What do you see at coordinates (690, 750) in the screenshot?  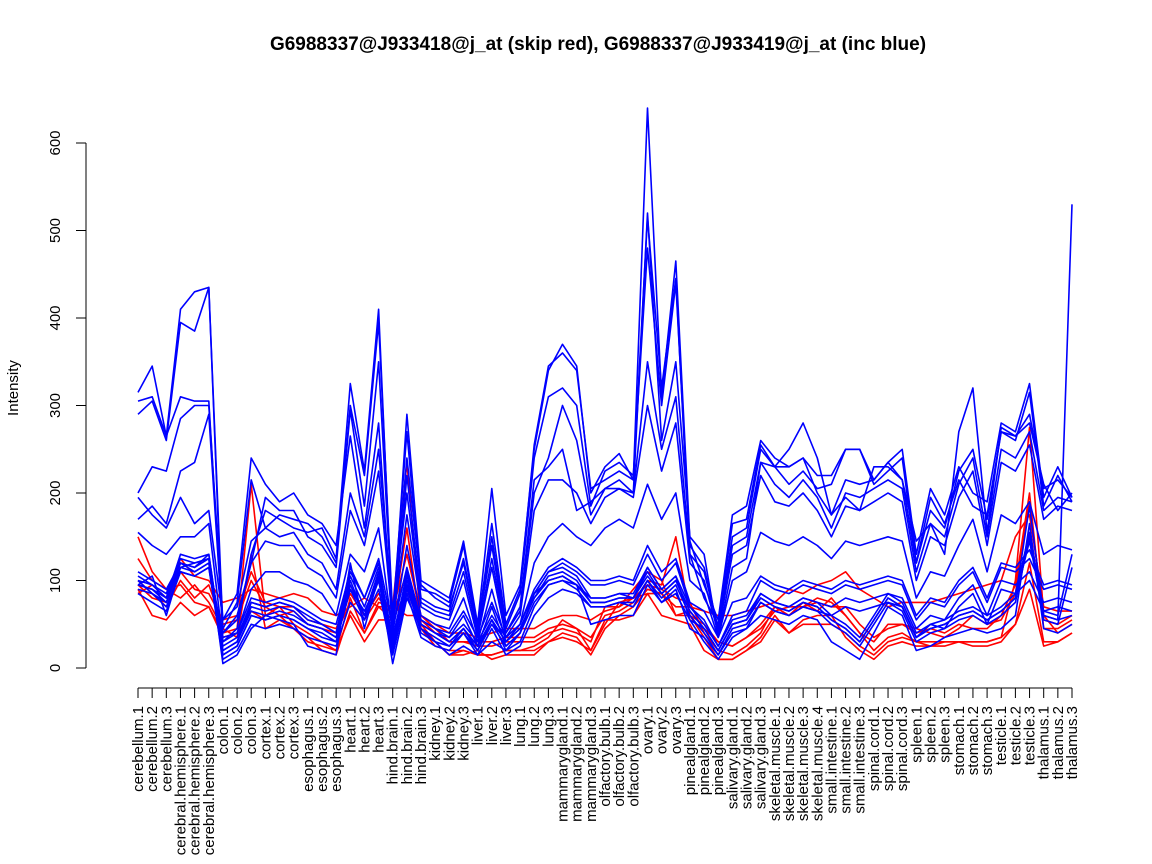 I see `x-tick-label: pinealgland.1` at bounding box center [690, 750].